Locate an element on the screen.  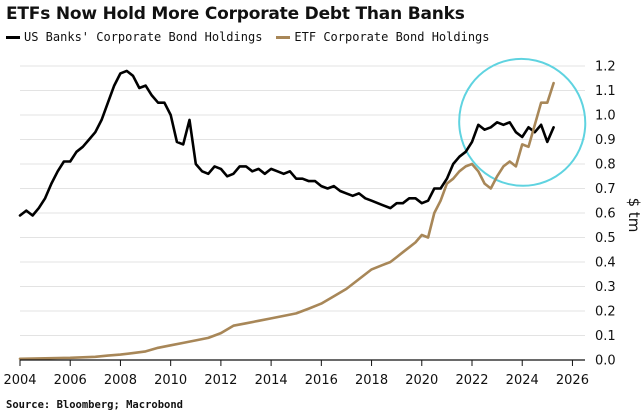
legend-swatch-etf is located at coordinates (283, 37).